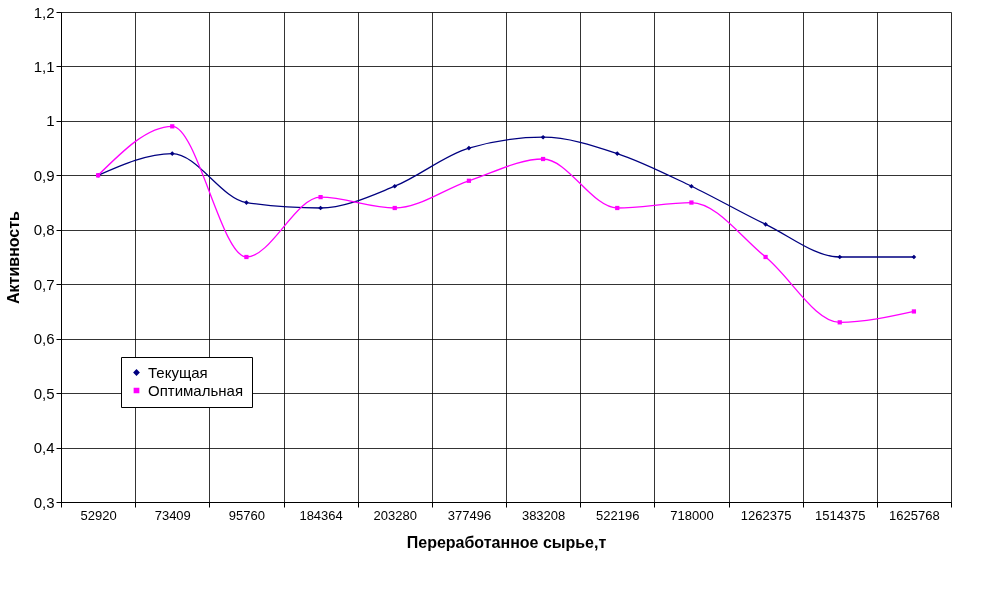 The width and height of the screenshot is (1006, 594). What do you see at coordinates (692, 515) in the screenshot?
I see `x-tick-label: 718000` at bounding box center [692, 515].